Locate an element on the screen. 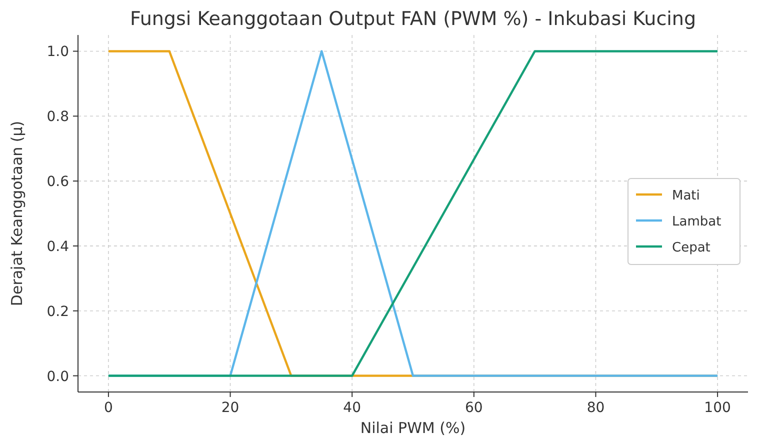 Image resolution: width=774 pixels, height=443 pixels. x-tick-label: 100 is located at coordinates (717, 408).